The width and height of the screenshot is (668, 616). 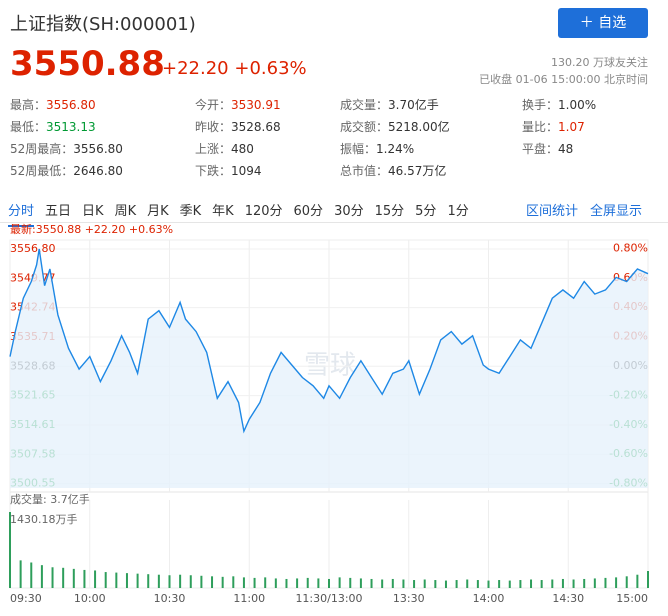 What do you see at coordinates (566, 149) in the screenshot?
I see `stat-value: 48` at bounding box center [566, 149].